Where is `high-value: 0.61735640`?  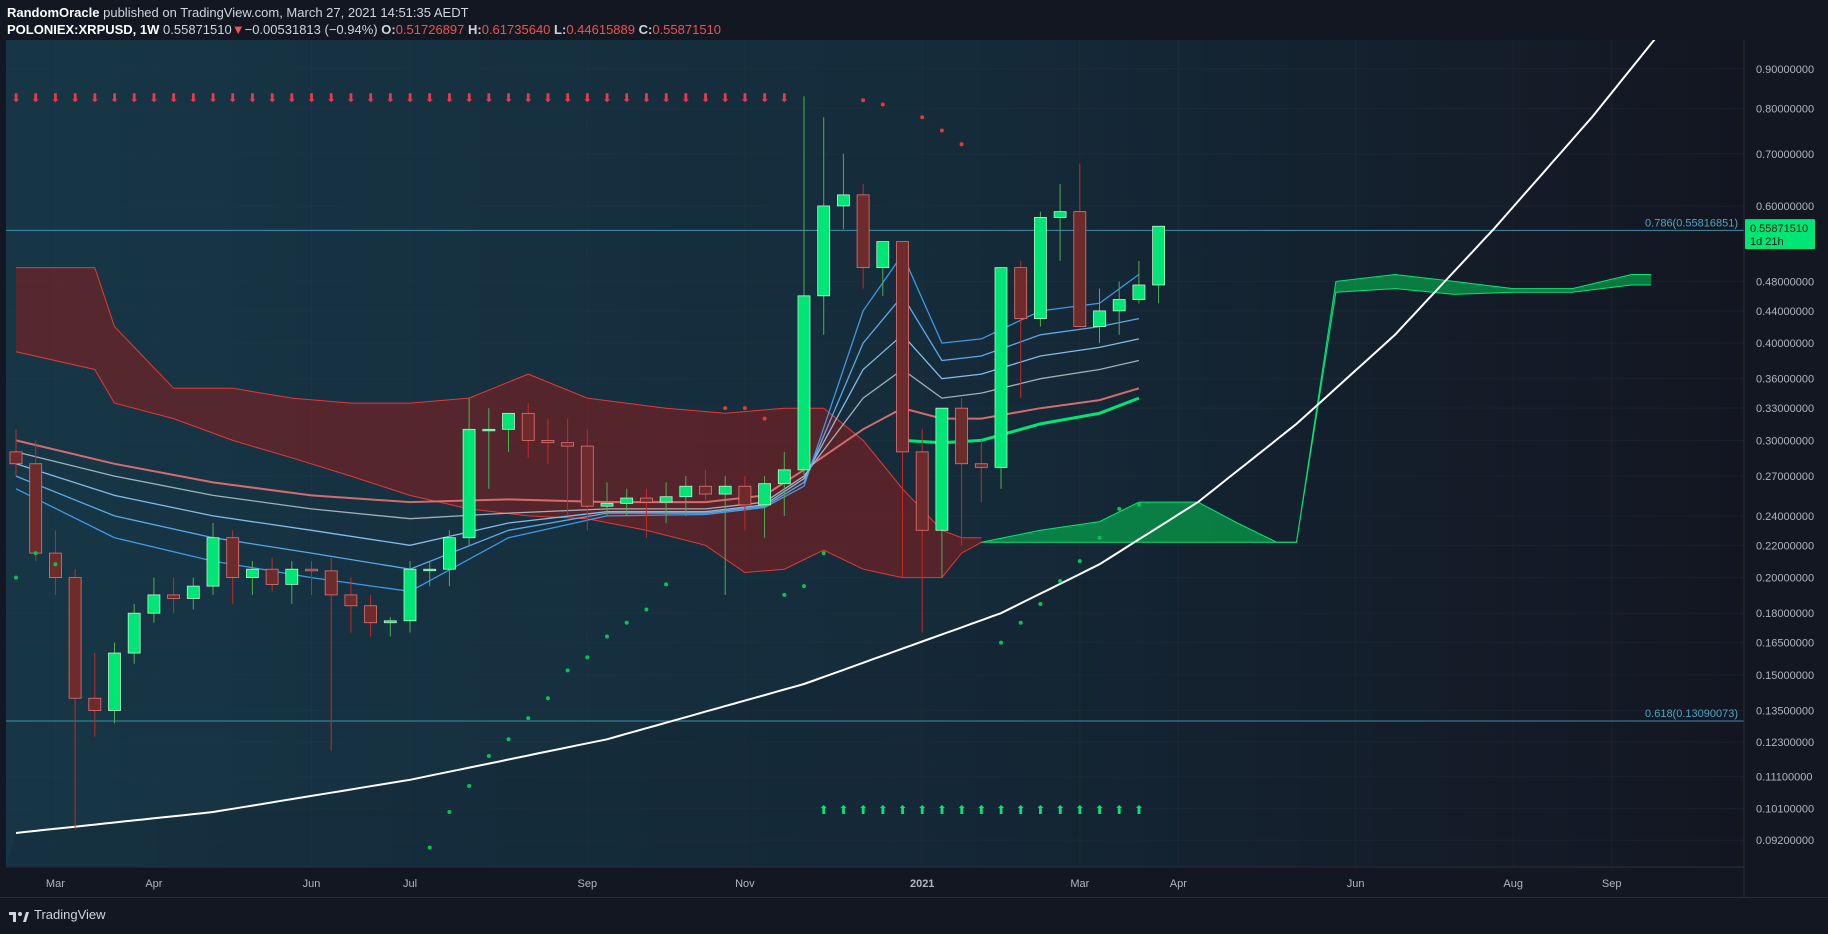 high-value: 0.61735640 is located at coordinates (516, 29).